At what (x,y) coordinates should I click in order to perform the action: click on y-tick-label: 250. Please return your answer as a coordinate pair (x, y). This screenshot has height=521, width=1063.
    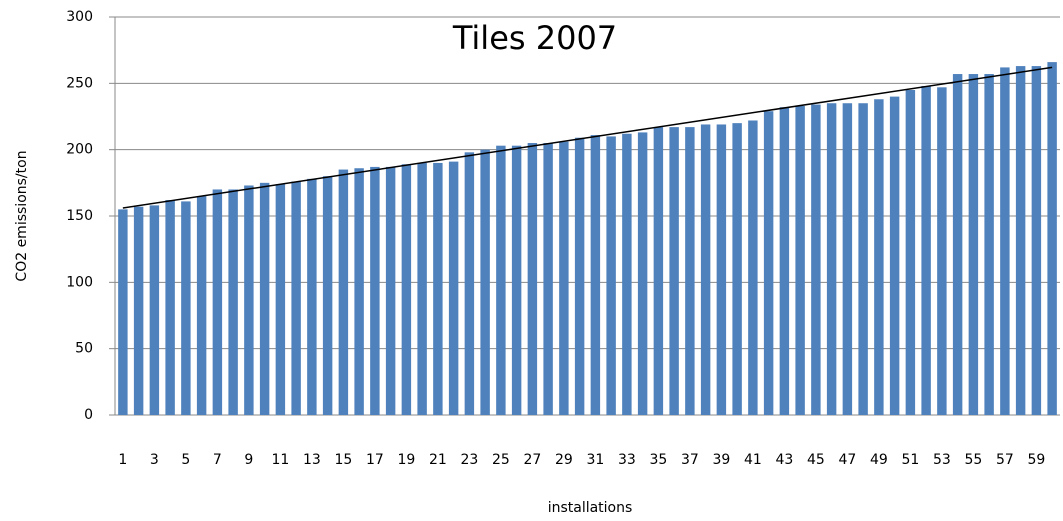
    Looking at the image, I should click on (79, 83).